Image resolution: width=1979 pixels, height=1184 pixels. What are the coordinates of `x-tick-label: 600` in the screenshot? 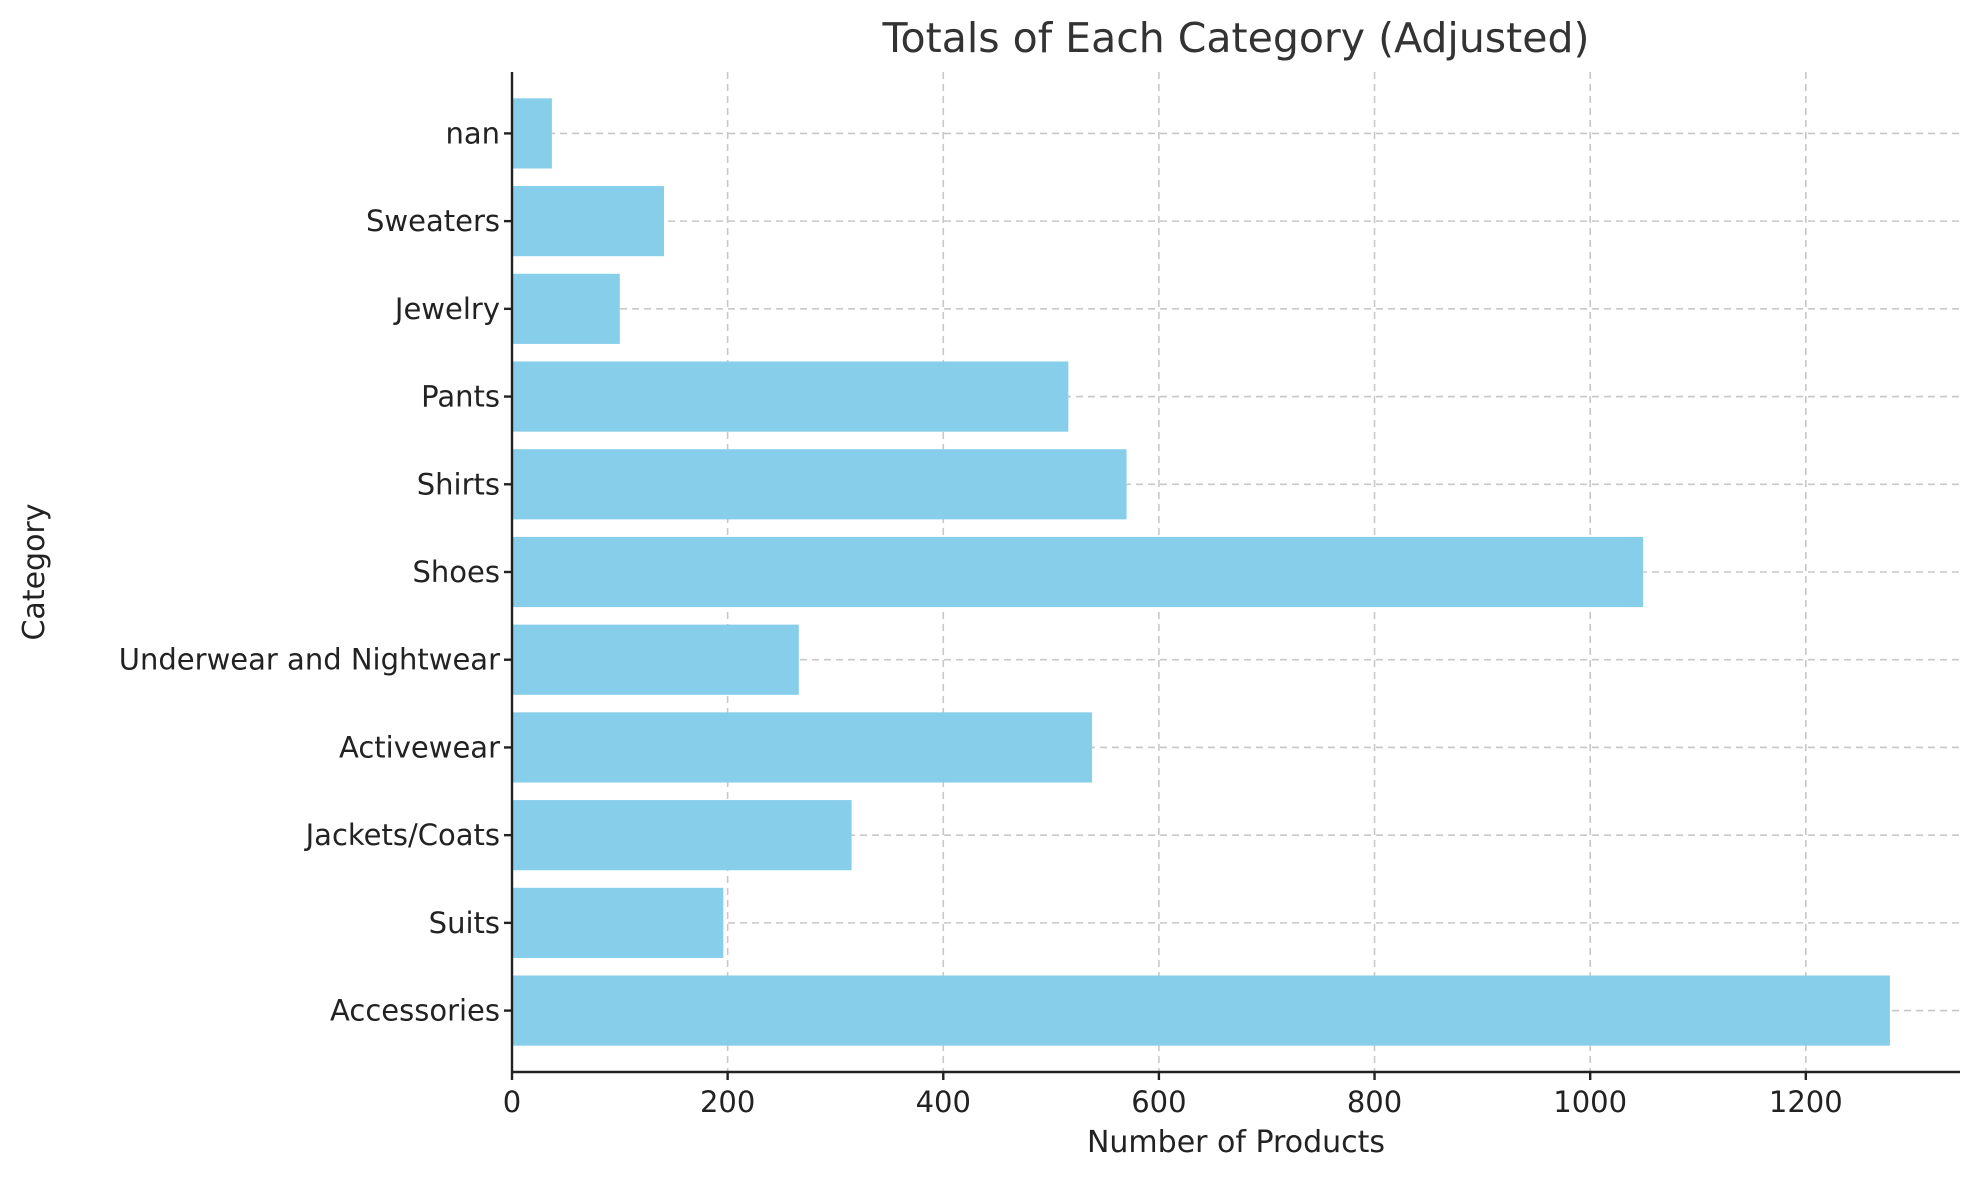 It's located at (1158, 1102).